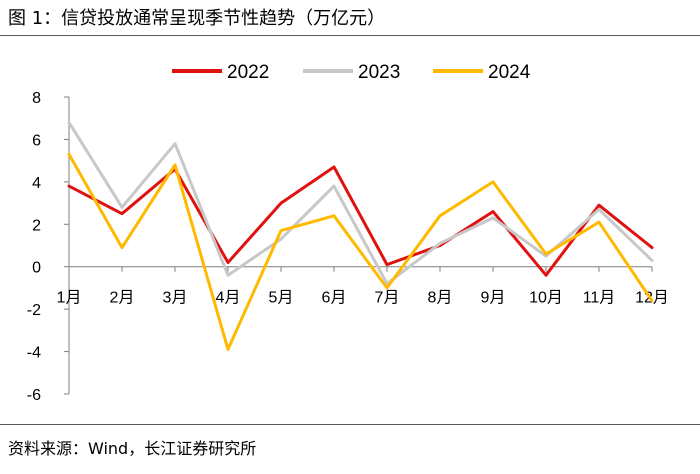 This screenshot has height=474, width=700. I want to click on figure-source: 资料来源：Wind，长江证券研究所, so click(132, 448).